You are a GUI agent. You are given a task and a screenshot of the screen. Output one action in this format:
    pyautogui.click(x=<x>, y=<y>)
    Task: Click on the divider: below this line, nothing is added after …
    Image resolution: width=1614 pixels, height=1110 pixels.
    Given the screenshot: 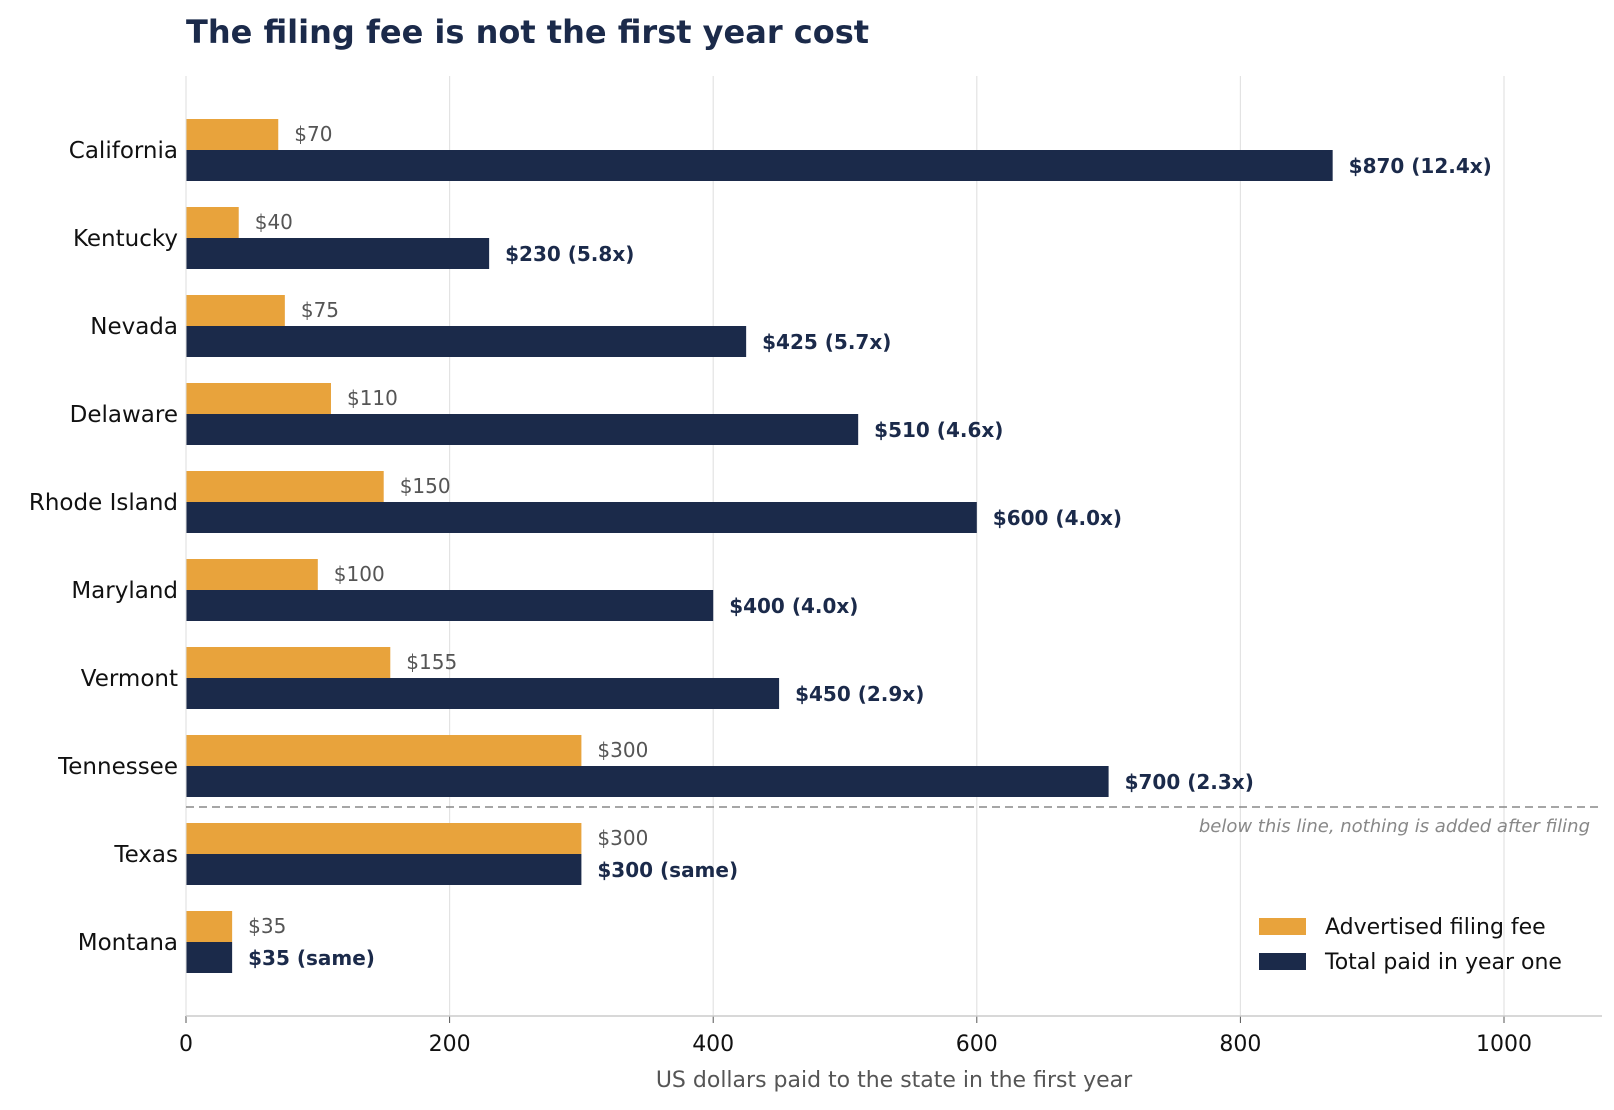 What is the action you would take?
    pyautogui.click(x=894, y=821)
    